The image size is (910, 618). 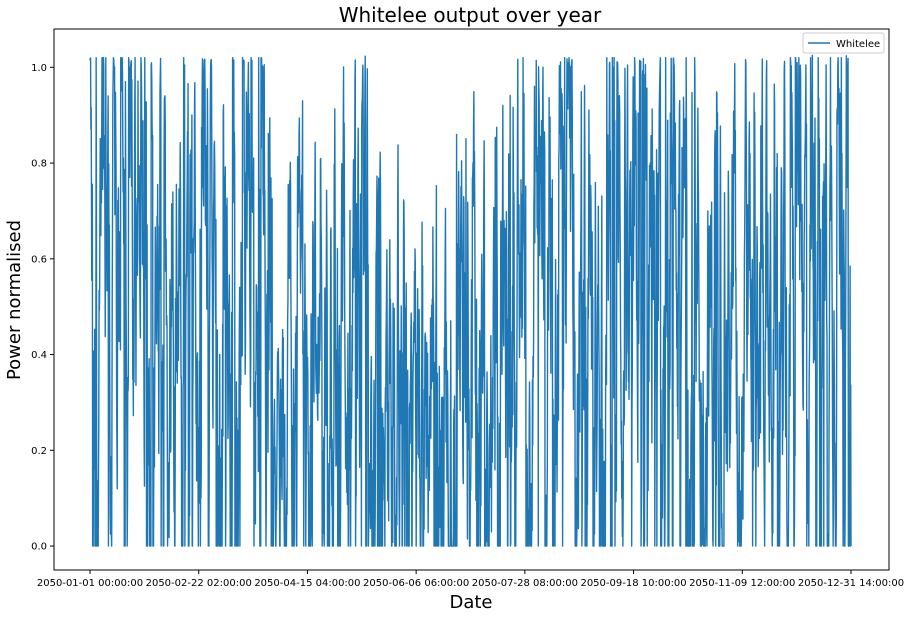 What do you see at coordinates (39, 164) in the screenshot?
I see `y-tick-label: 0.8` at bounding box center [39, 164].